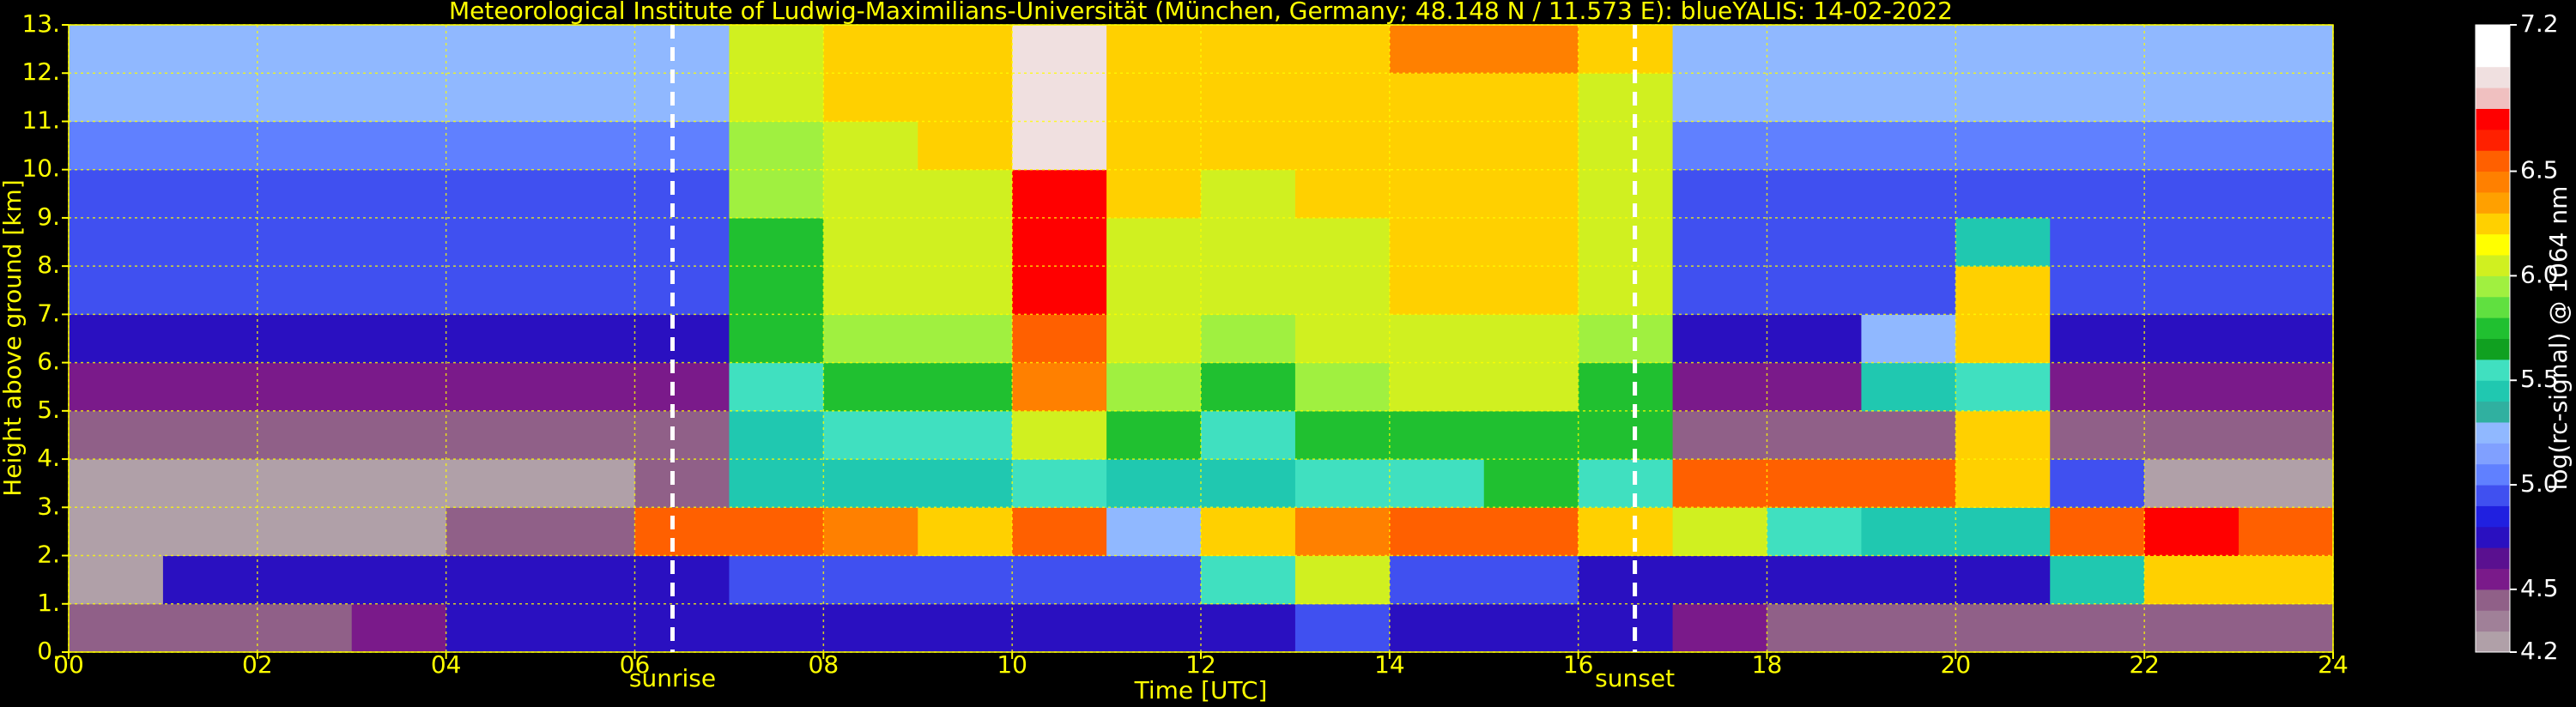 The height and width of the screenshot is (707, 2576). Describe the element at coordinates (2539, 170) in the screenshot. I see `colorbar-tick-label: 6.5` at that location.